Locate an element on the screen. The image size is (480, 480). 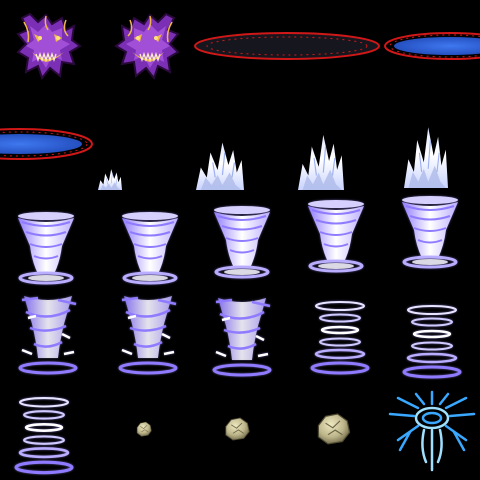
demon-head-left-icon is located at coordinates (49, 46).